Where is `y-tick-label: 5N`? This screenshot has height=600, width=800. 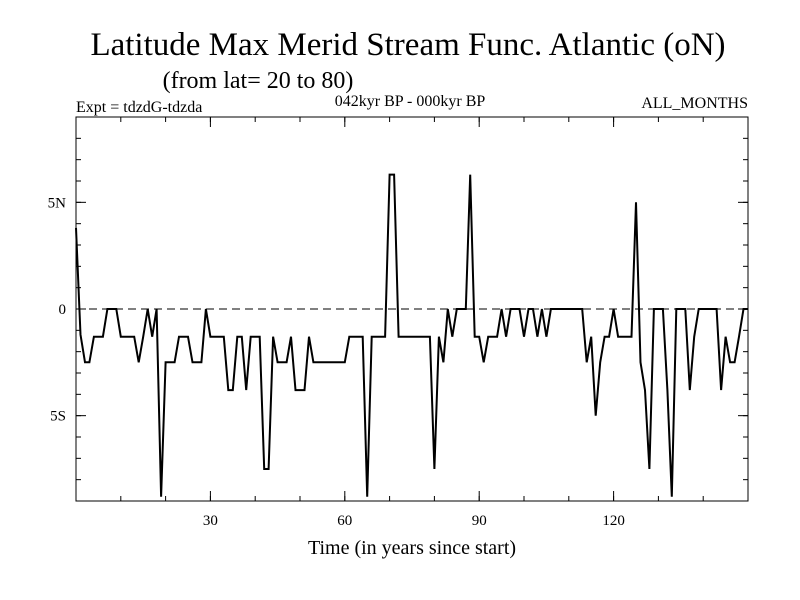
y-tick-label: 5N is located at coordinates (57, 203).